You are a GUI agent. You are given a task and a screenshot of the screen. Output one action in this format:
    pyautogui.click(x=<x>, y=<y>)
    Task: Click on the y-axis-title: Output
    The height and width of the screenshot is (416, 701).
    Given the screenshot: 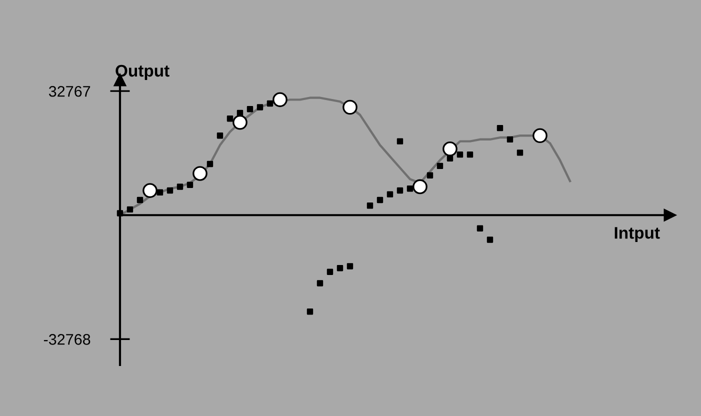 What is the action you would take?
    pyautogui.click(x=143, y=72)
    